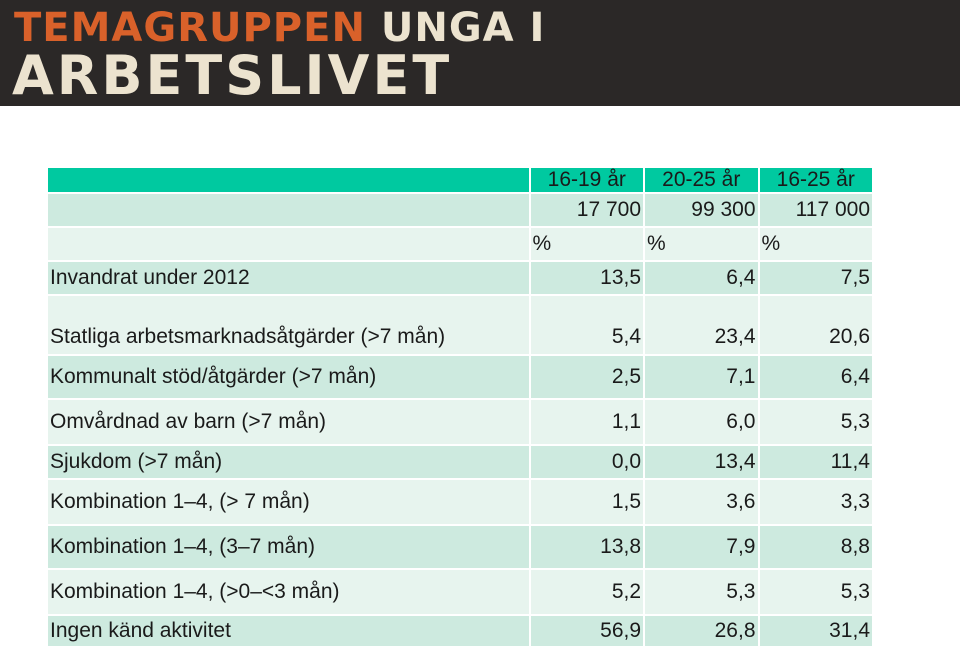 This screenshot has height=656, width=960. Describe the element at coordinates (289, 547) in the screenshot. I see `row-label: Kombination 1–4, (3–7 mån)` at that location.